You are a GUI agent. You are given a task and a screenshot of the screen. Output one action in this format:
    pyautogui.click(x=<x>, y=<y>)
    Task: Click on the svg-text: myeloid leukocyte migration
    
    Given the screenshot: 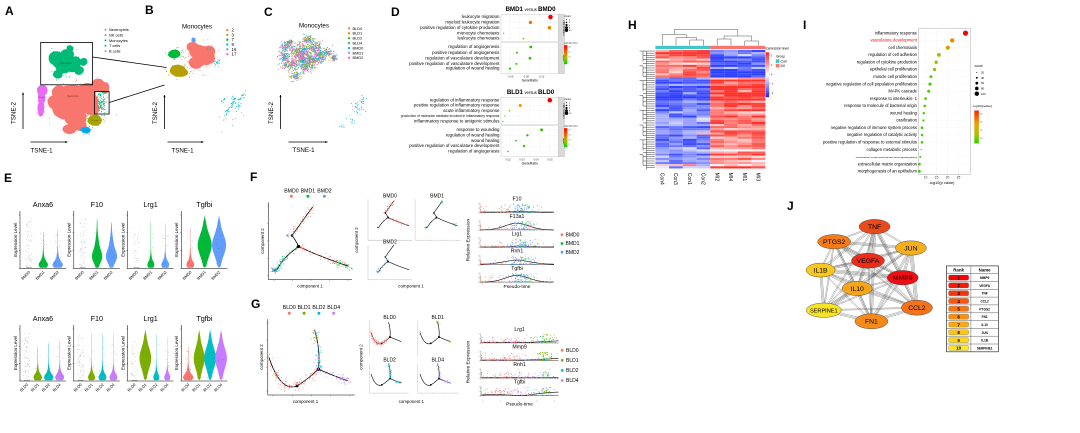 What is the action you would take?
    pyautogui.click(x=472, y=22)
    